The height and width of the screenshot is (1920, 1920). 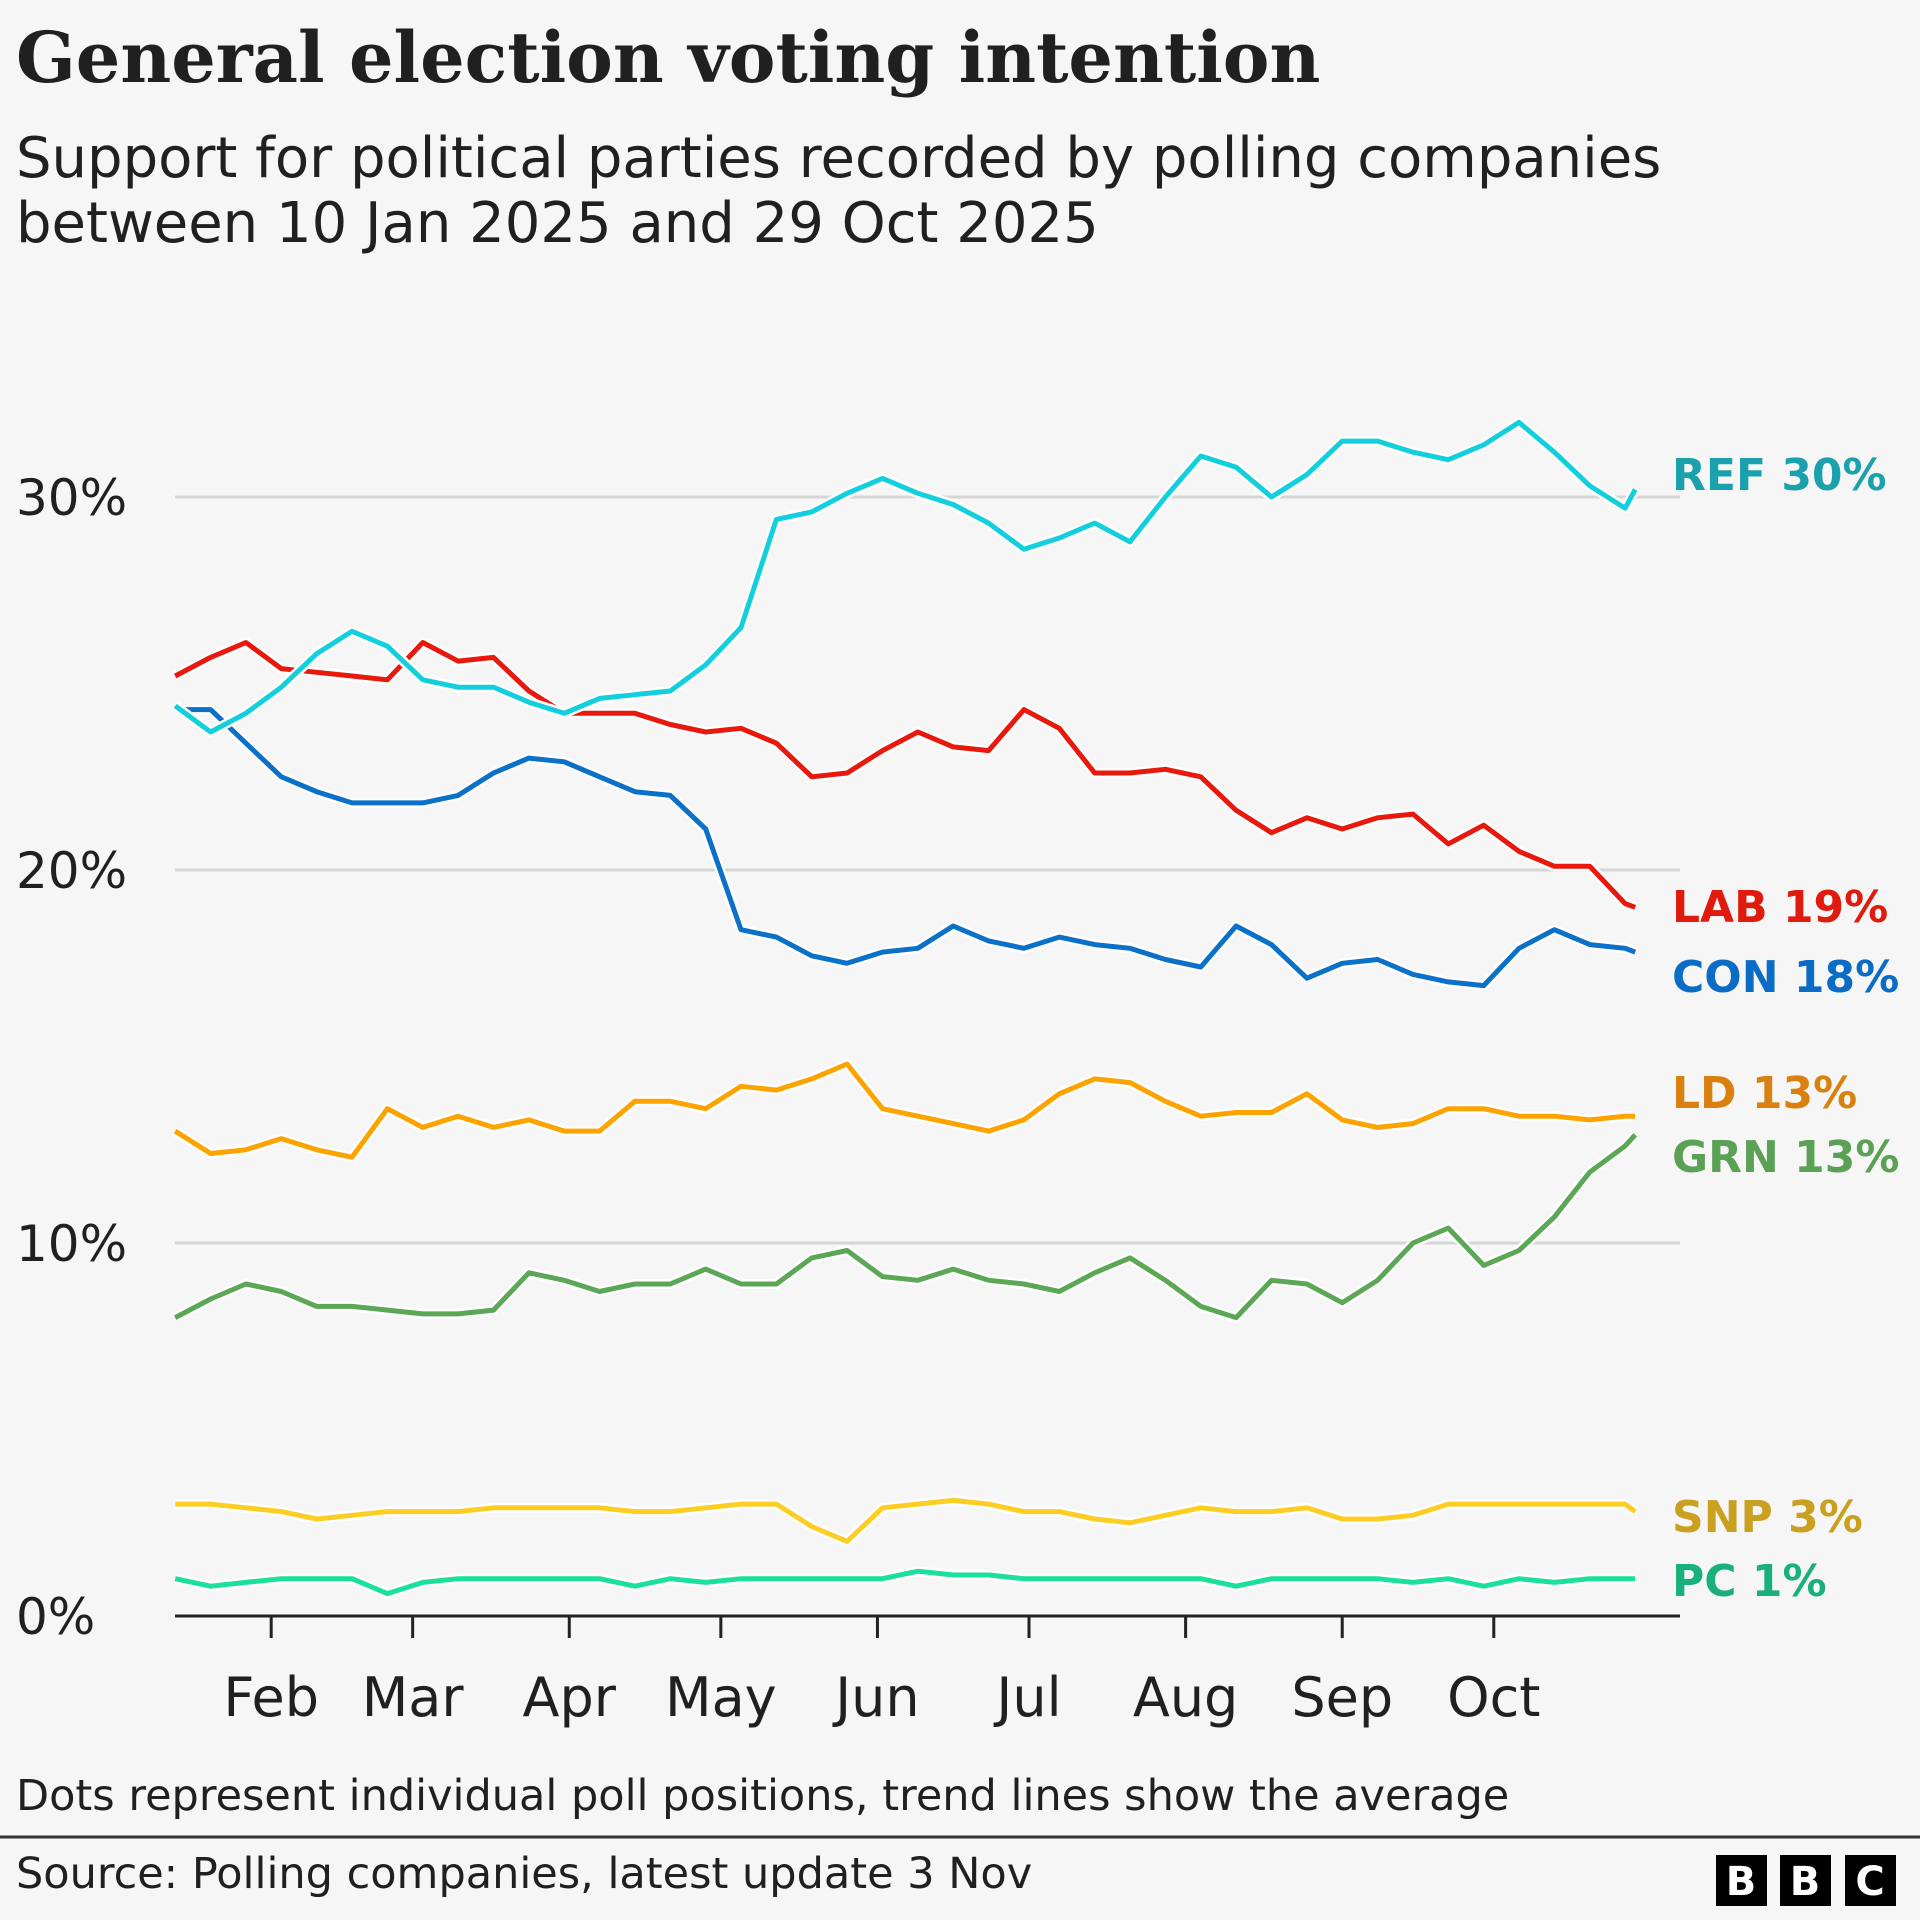 I want to click on y-tick-label: 10%, so click(x=71, y=1244).